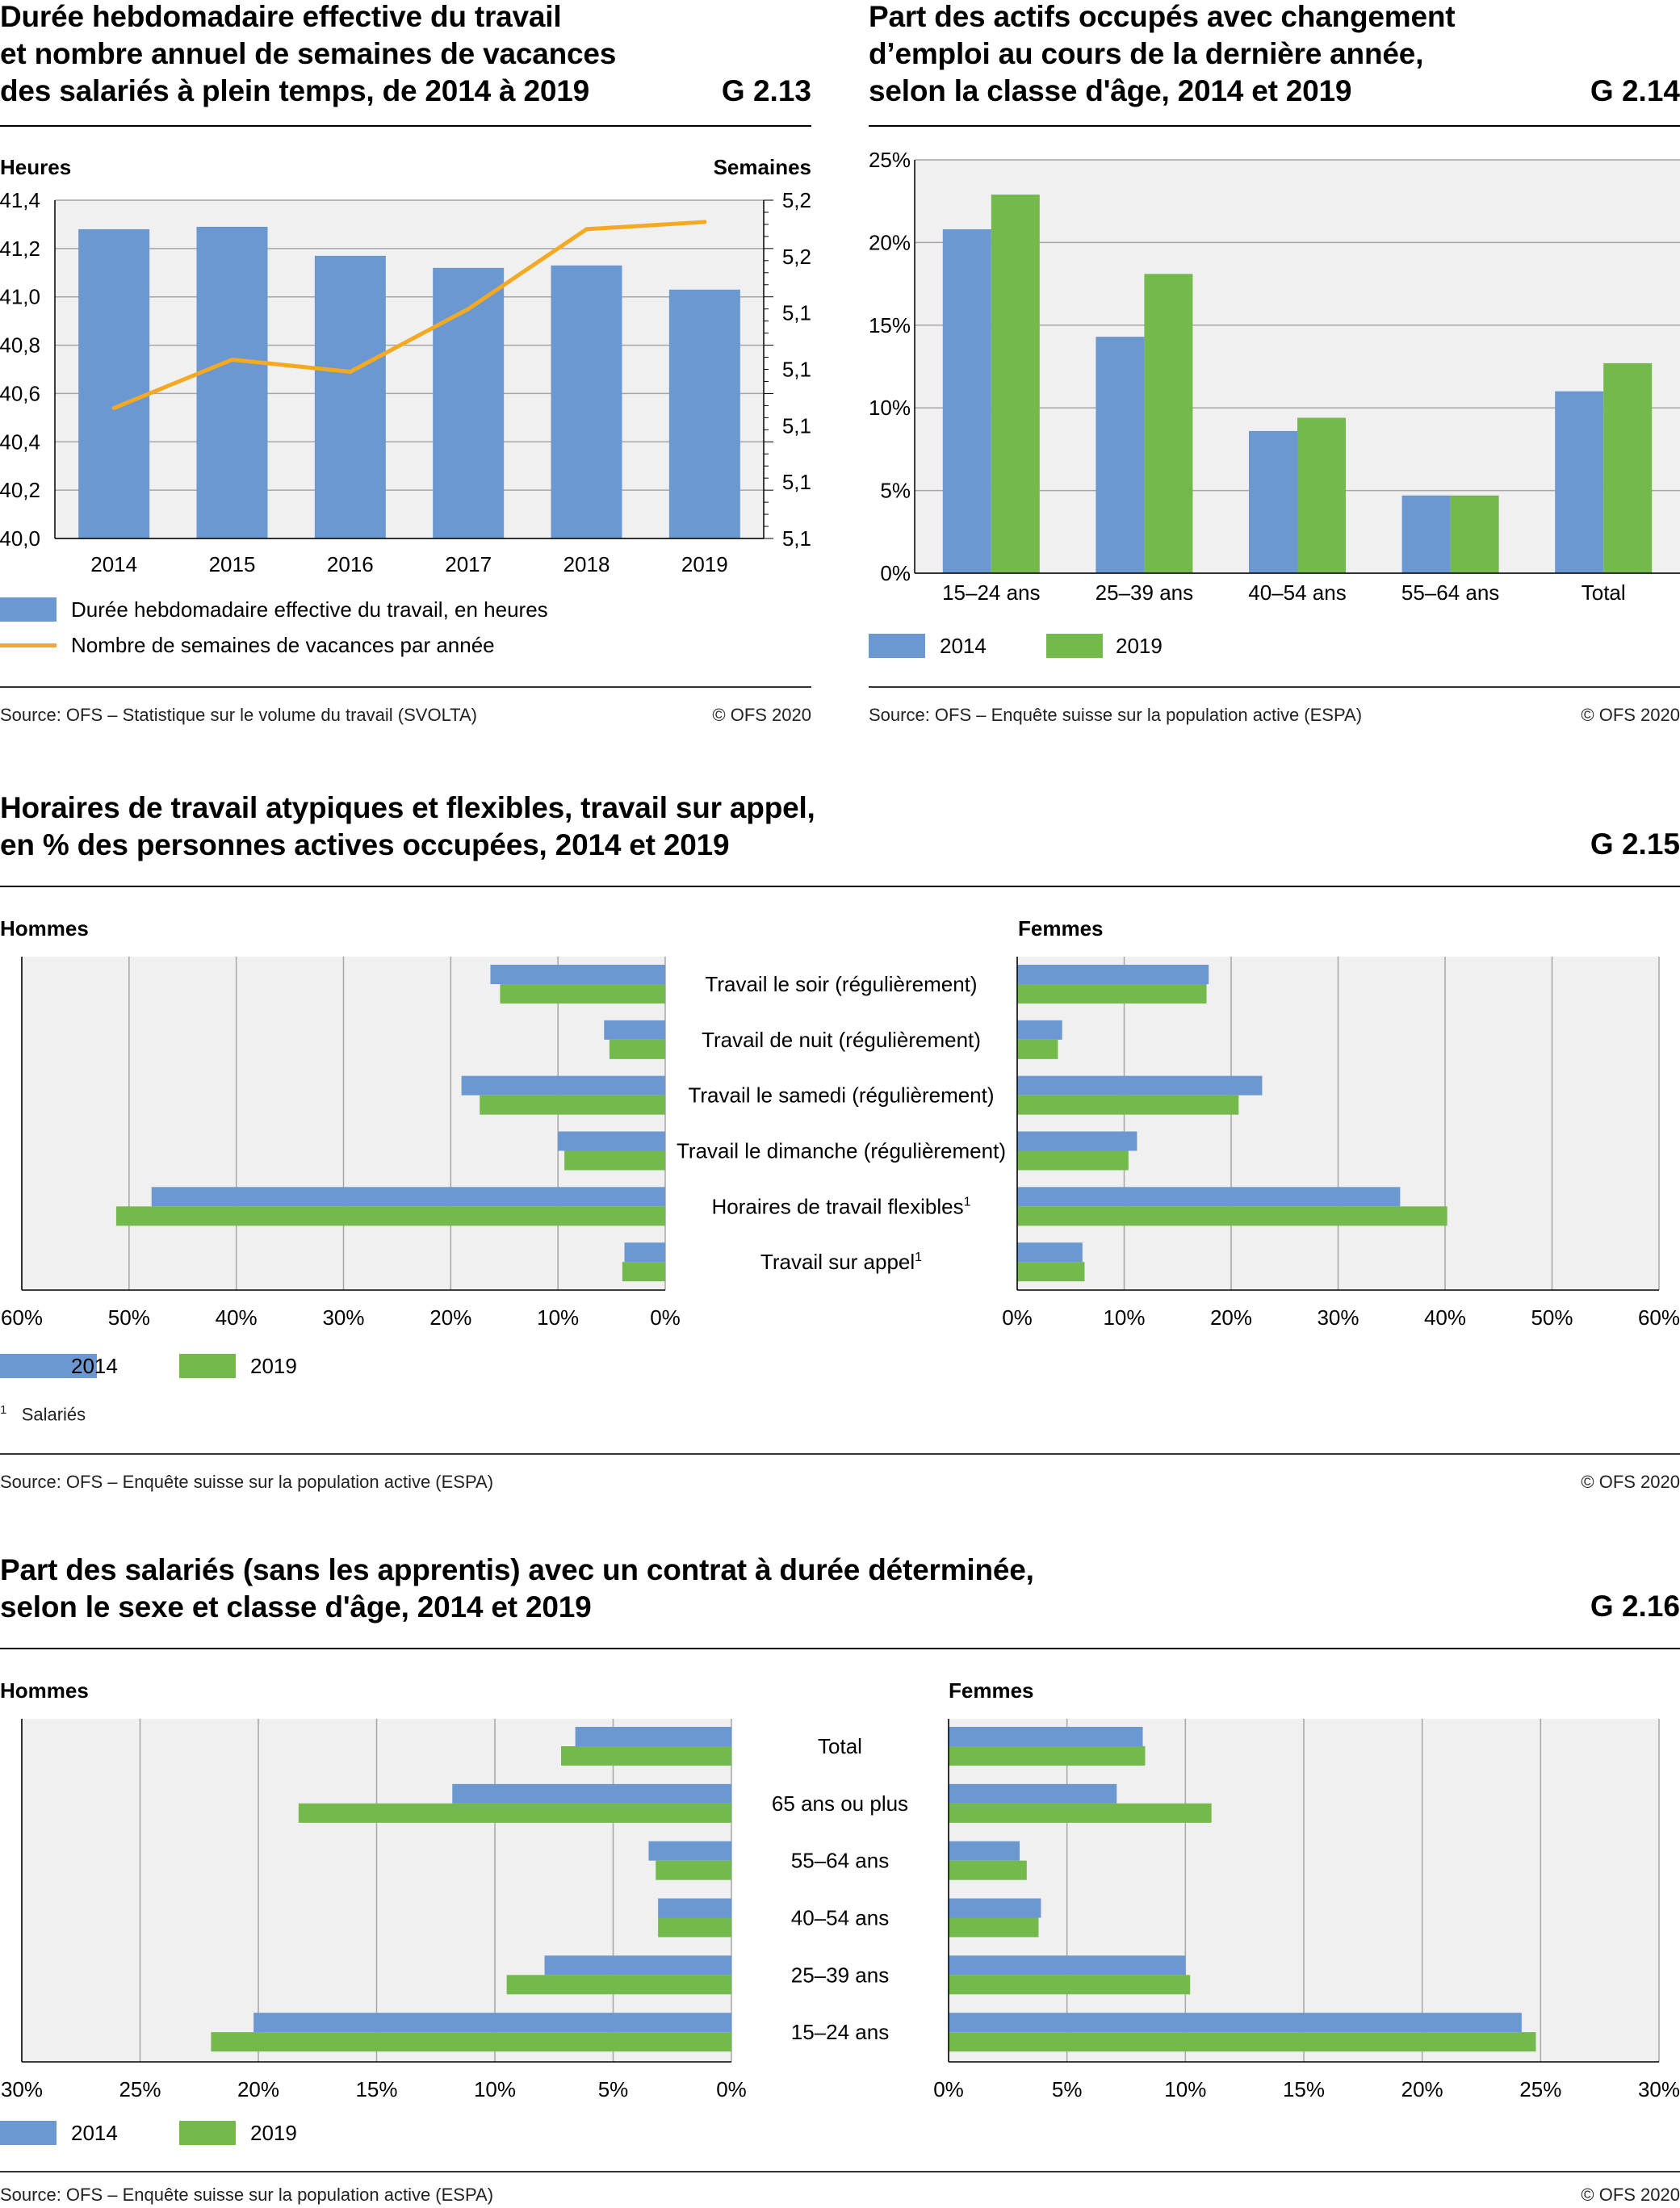 The height and width of the screenshot is (2208, 1680). I want to click on x-tick-label: 5%, so click(613, 2089).